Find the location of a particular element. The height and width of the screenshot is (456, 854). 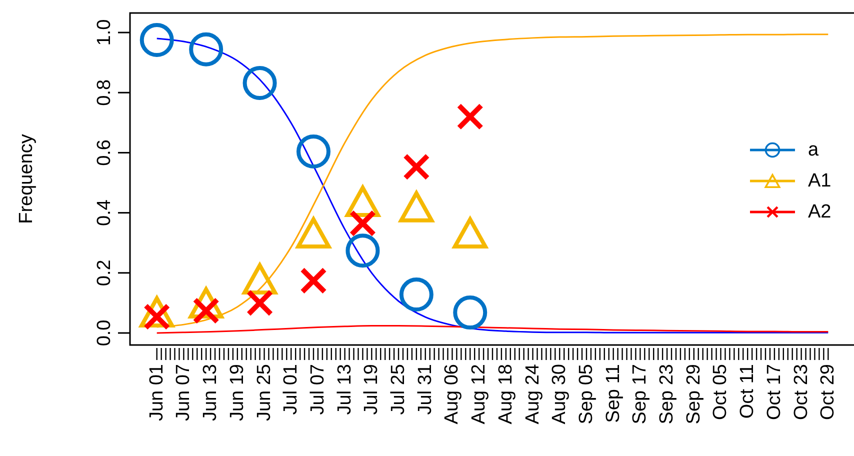

x-tick-label: Sep 17 is located at coordinates (640, 394).